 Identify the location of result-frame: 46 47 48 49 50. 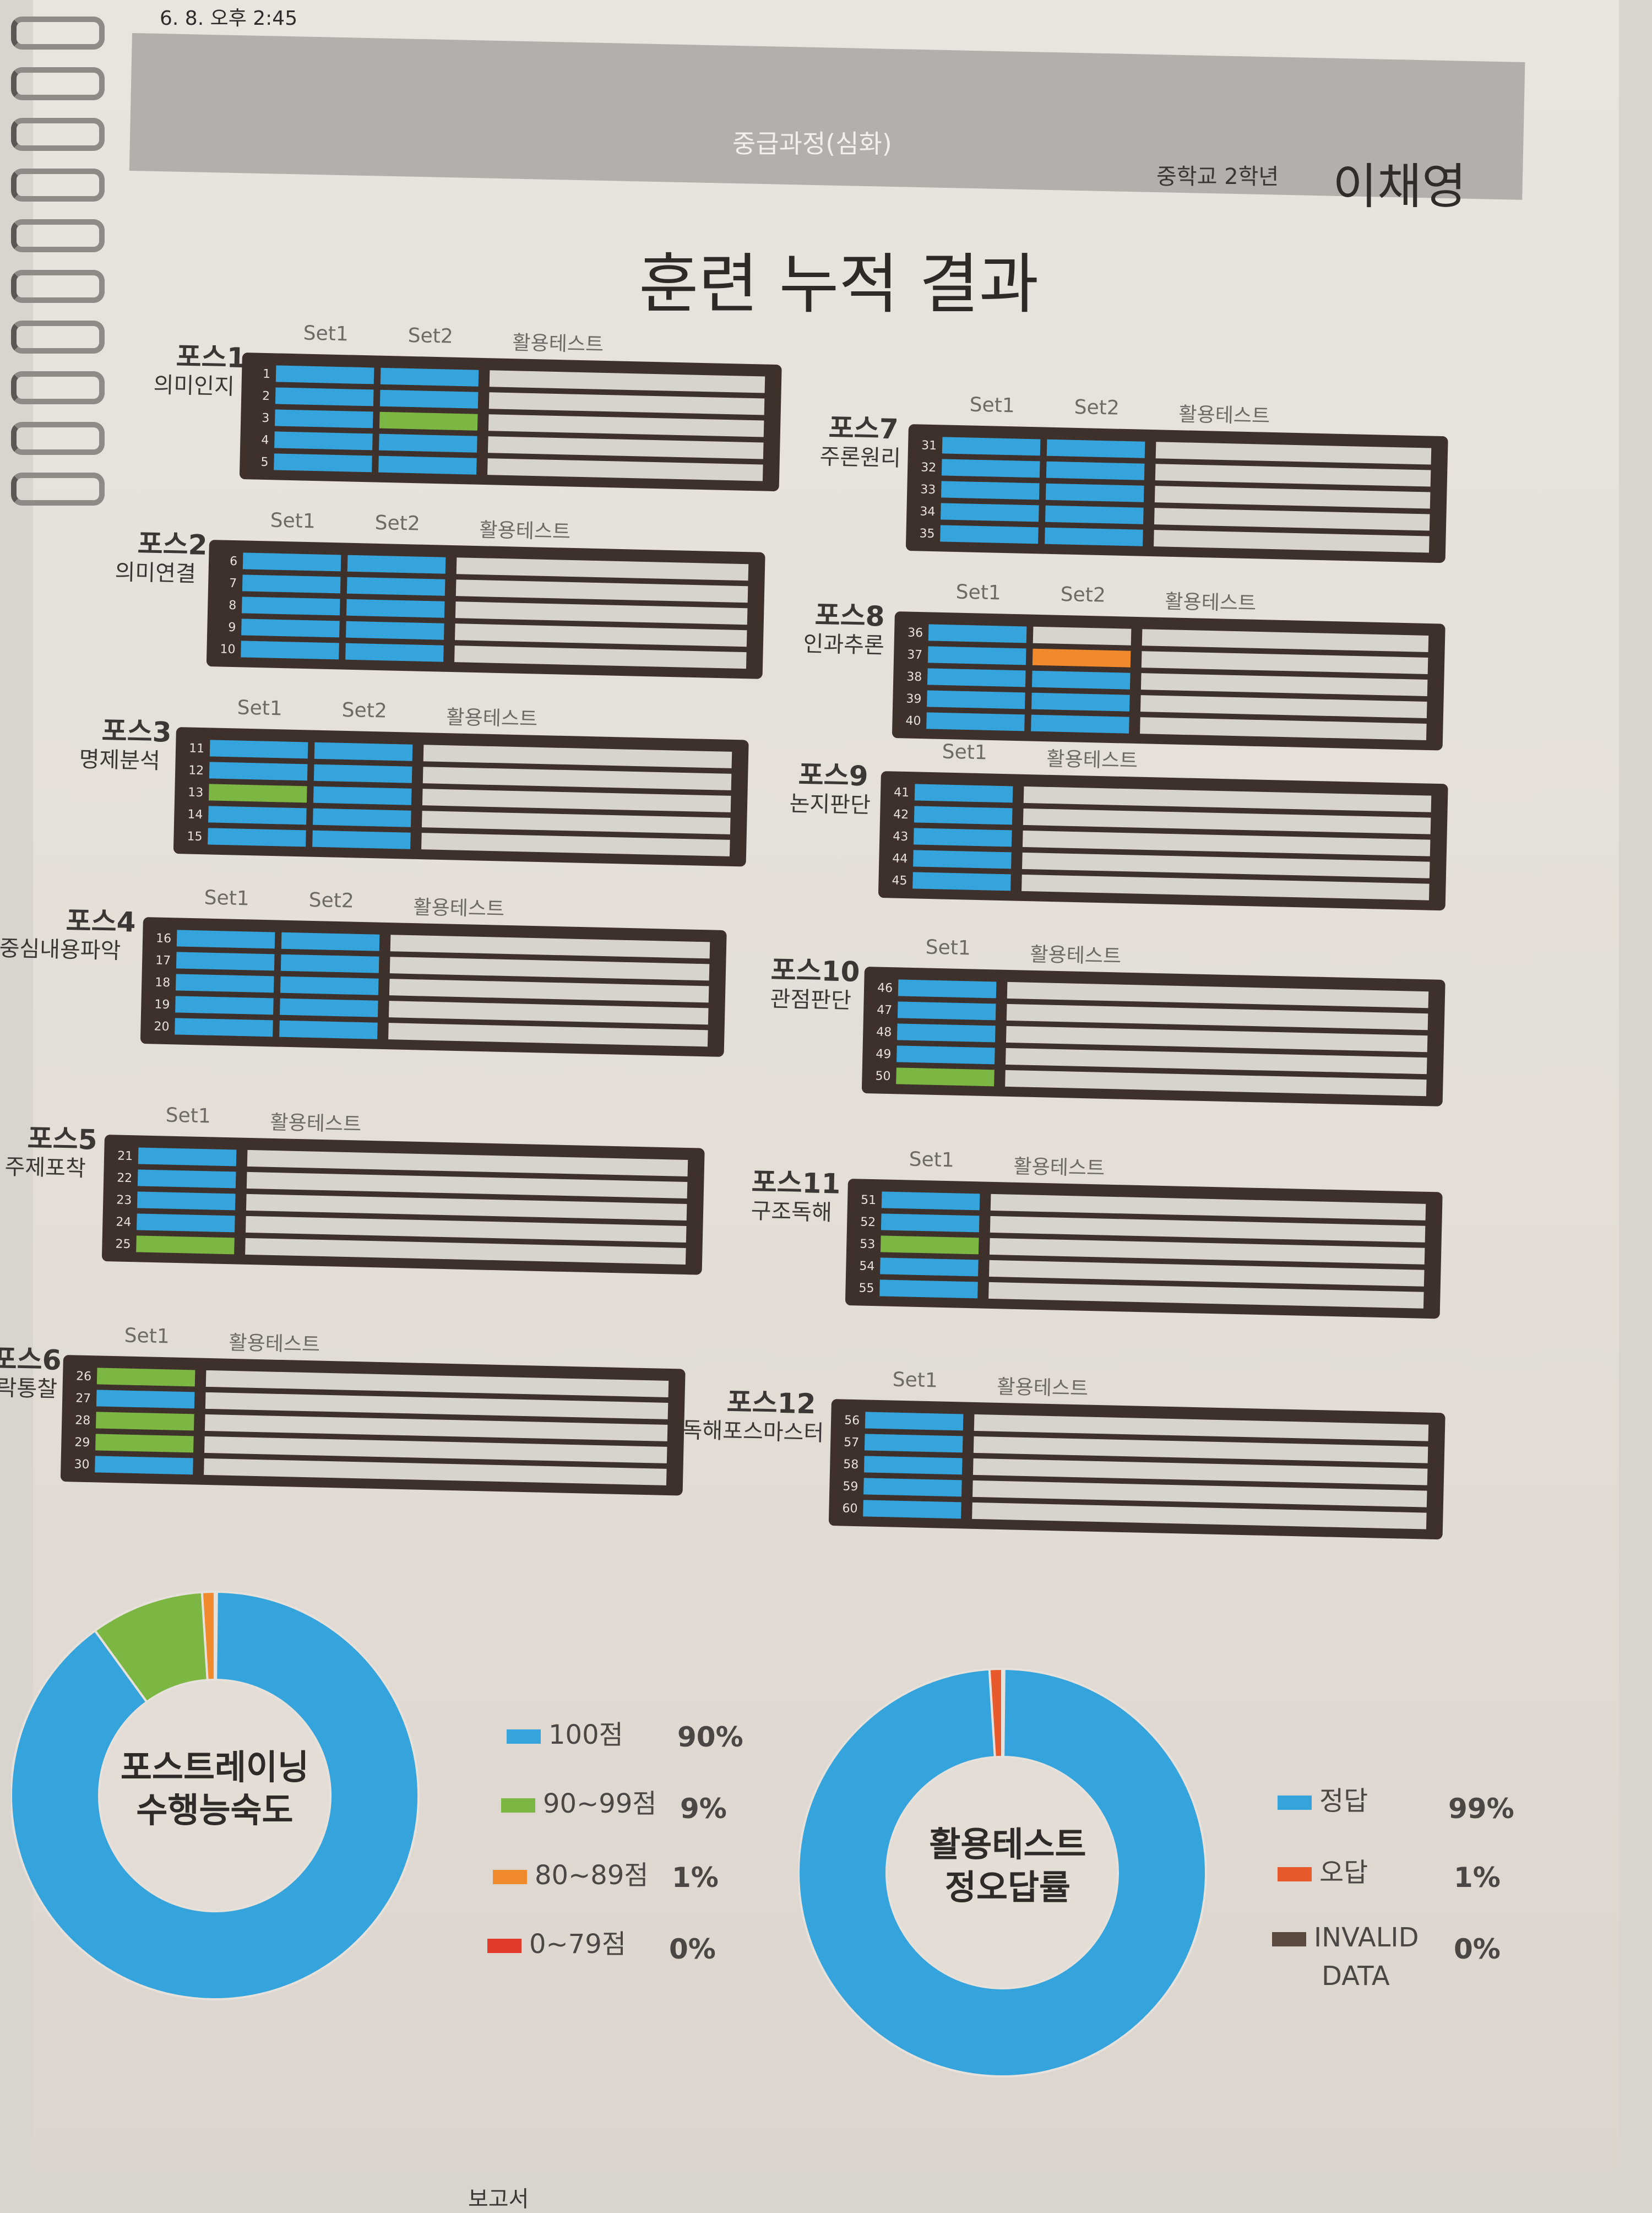
(1153, 1036).